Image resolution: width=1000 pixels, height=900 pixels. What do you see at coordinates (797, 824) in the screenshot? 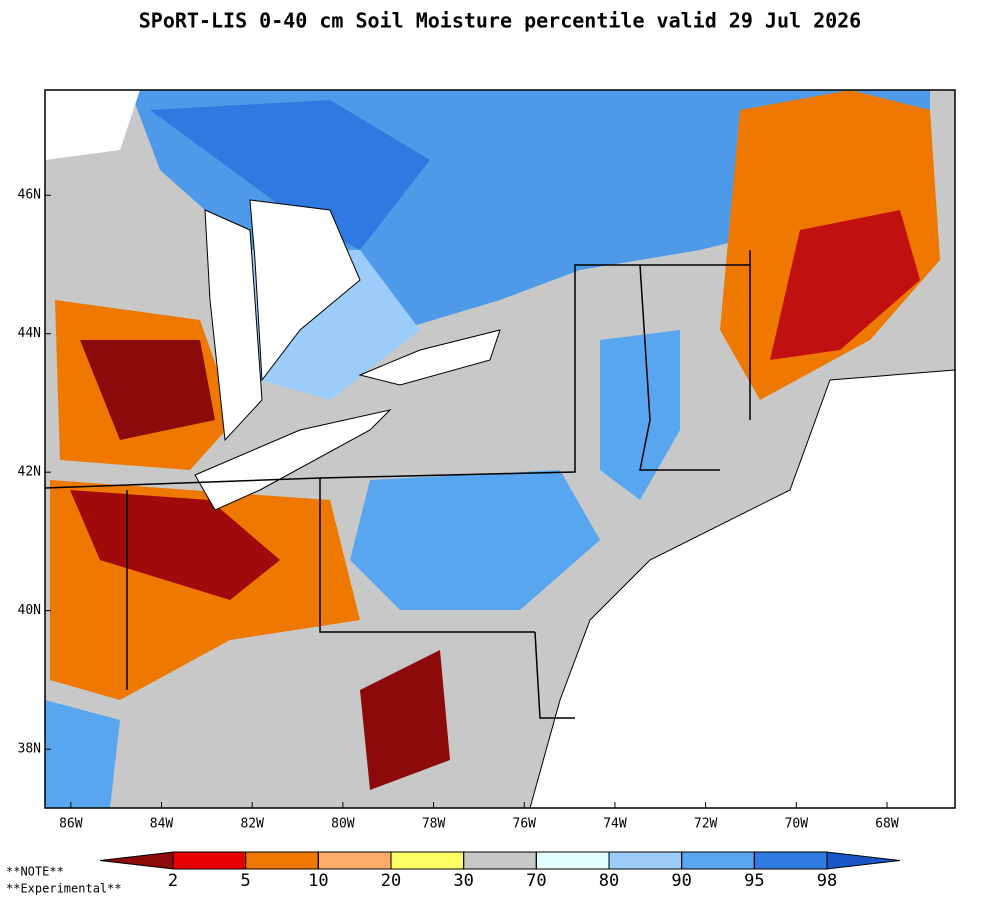
I see `x-tick-label: 70W` at bounding box center [797, 824].